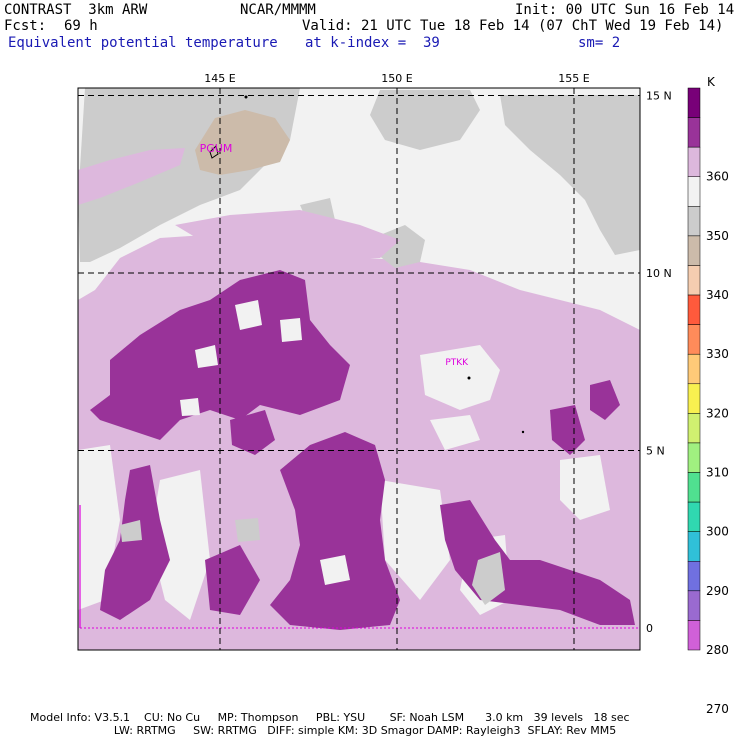  Describe the element at coordinates (278, 10) in the screenshot. I see `organization: NCAR/MMMM` at that location.